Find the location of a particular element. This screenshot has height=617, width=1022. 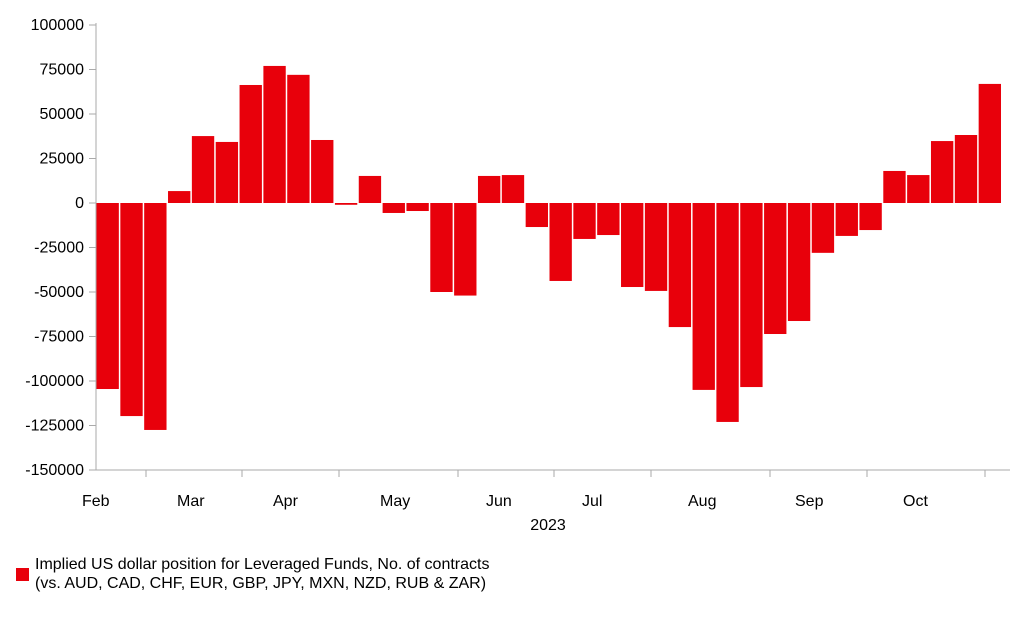

y-tick-label: 0 is located at coordinates (79, 203).